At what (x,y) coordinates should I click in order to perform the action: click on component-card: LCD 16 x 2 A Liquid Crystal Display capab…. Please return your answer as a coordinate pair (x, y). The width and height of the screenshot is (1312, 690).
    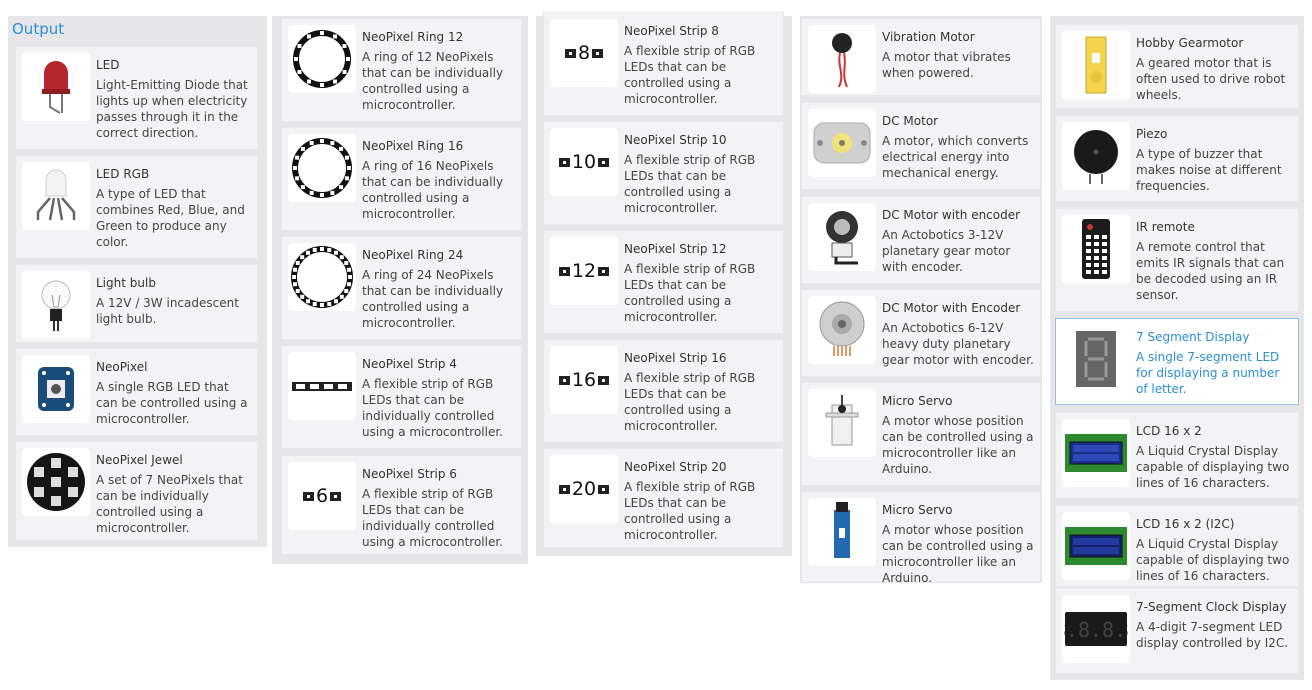
    Looking at the image, I should click on (1177, 455).